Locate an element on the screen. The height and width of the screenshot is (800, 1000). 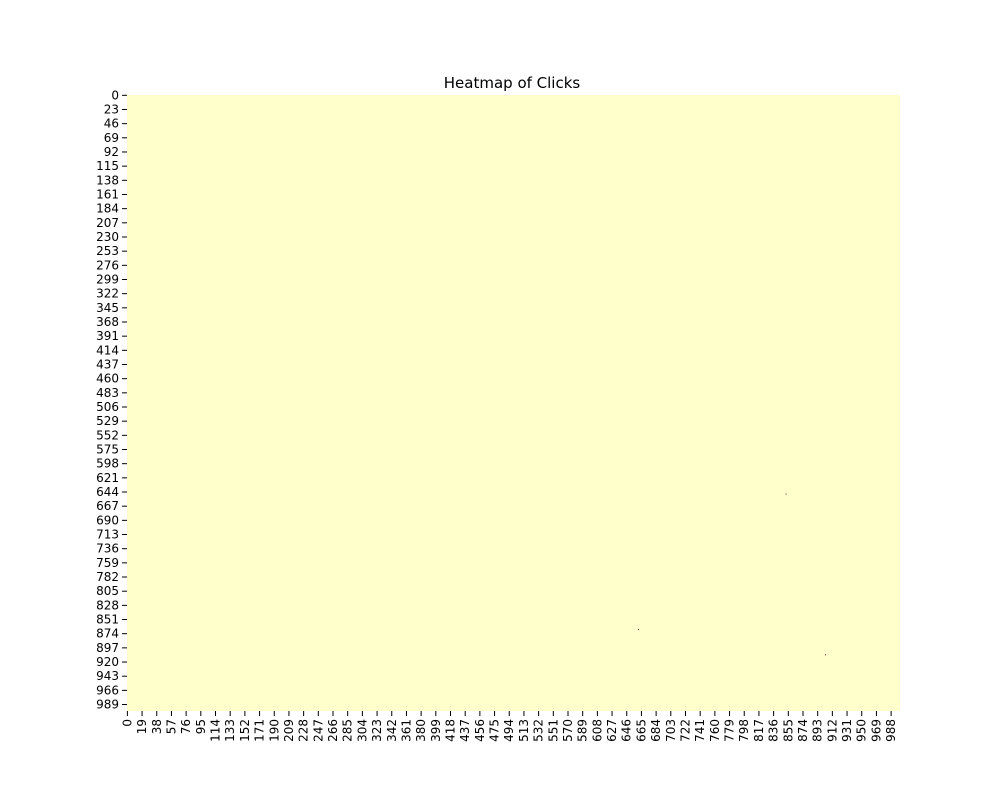
x-tick-label: 57 is located at coordinates (171, 726).